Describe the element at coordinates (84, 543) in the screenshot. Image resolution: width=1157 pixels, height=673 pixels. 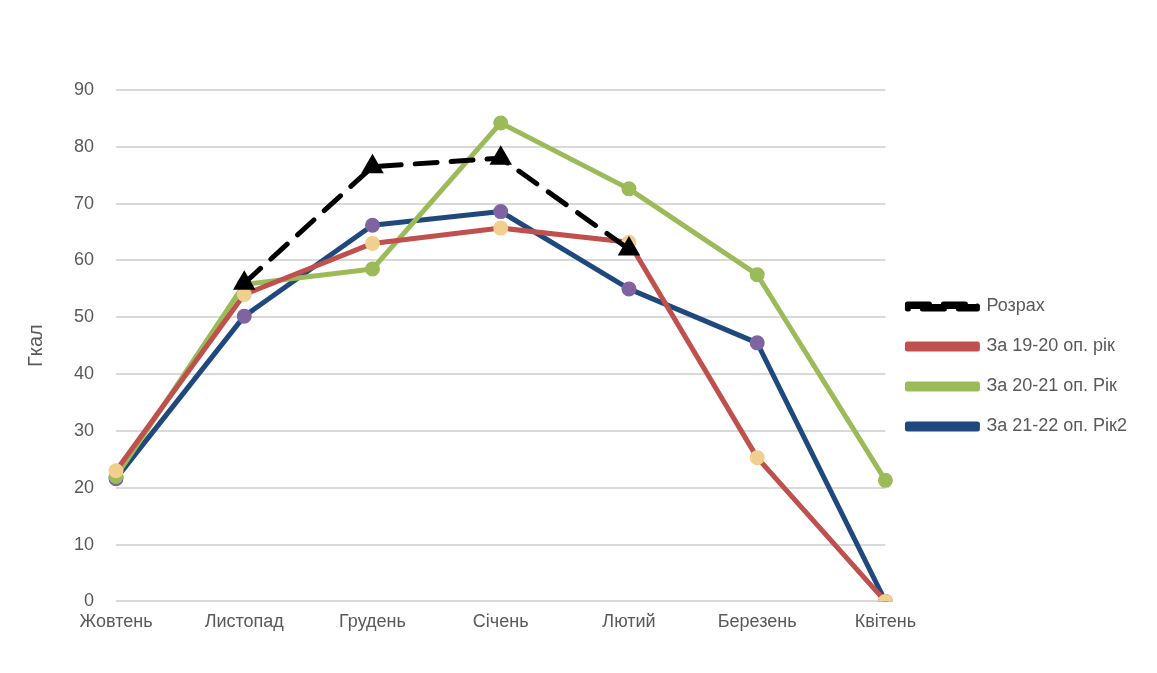
I see `y-tick-label: 10` at that location.